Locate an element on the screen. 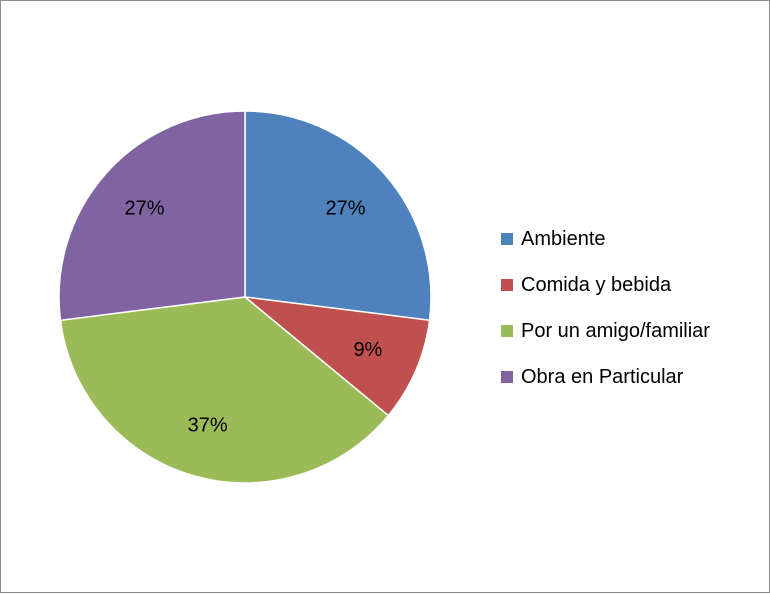 The width and height of the screenshot is (770, 594). legend-swatch-por-un-amigo-familiar is located at coordinates (507, 331).